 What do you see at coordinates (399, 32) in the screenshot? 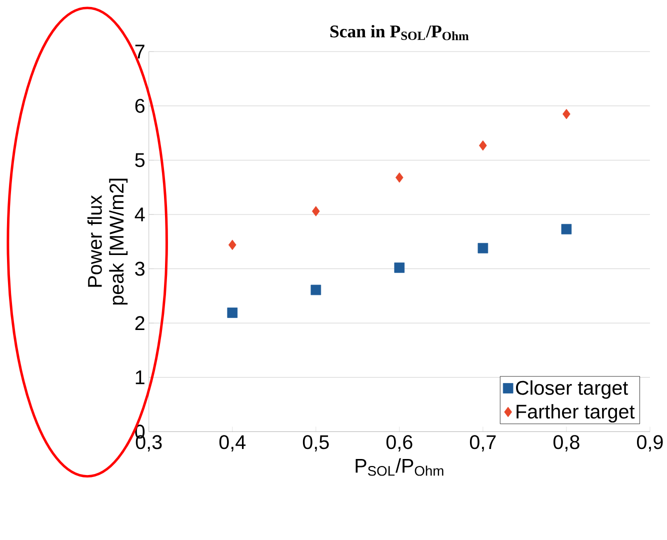
I see `chart-title: Scan in P$_{SOL}$/P$_{Ohm}$` at bounding box center [399, 32].